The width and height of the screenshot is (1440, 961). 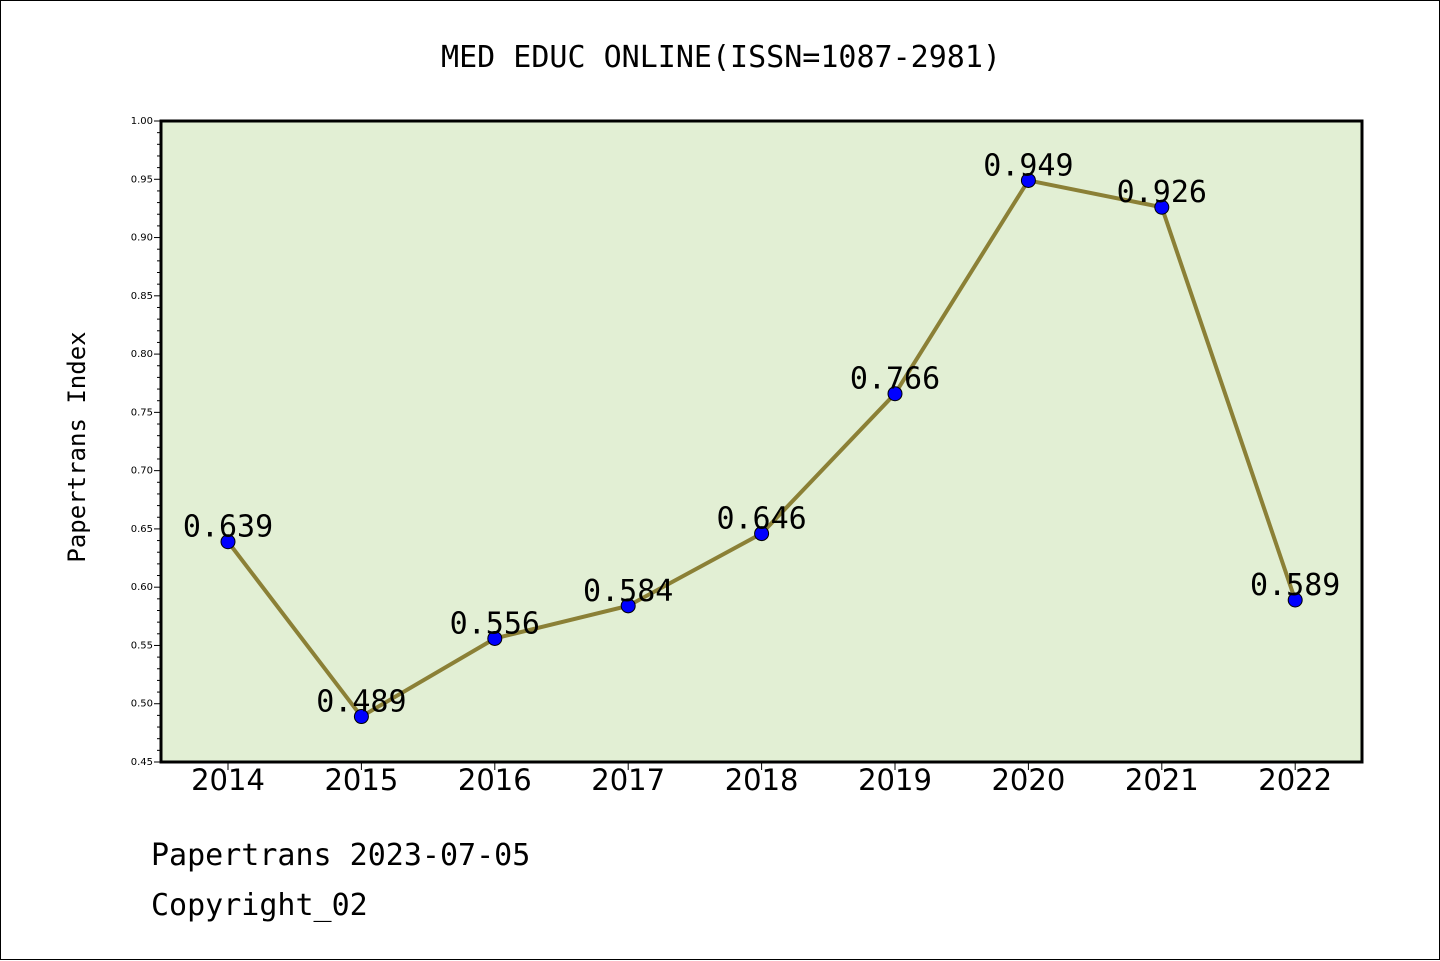 What do you see at coordinates (1162, 192) in the screenshot?
I see `data-label: 0.926` at bounding box center [1162, 192].